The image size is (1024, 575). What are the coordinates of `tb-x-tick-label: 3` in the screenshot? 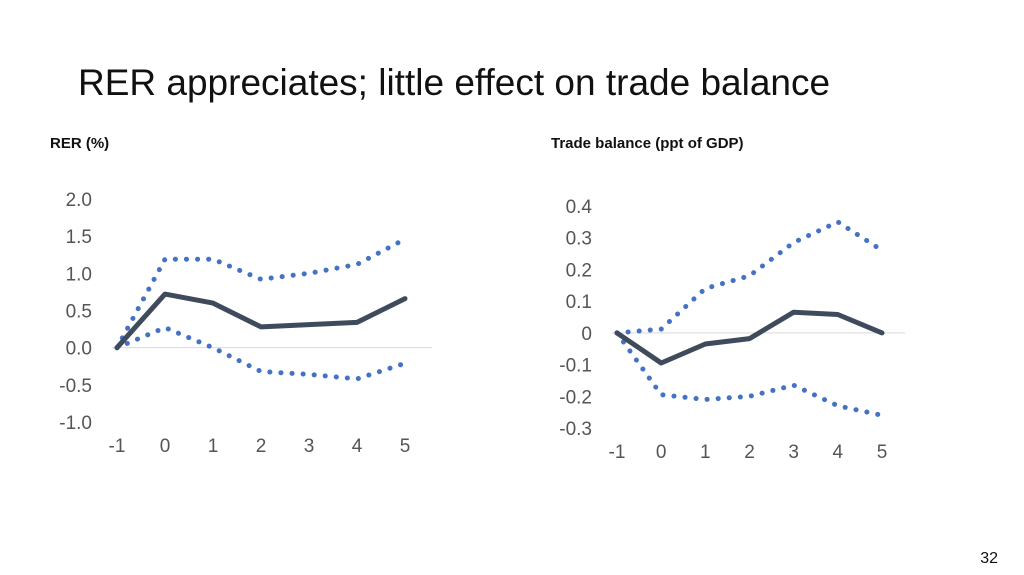 It's located at (793, 452).